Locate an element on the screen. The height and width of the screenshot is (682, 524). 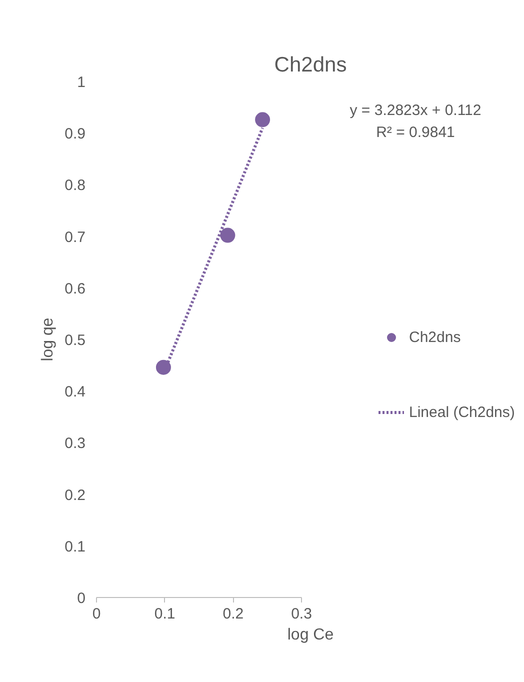
text: R² = 0.9841 is located at coordinates (415, 132).